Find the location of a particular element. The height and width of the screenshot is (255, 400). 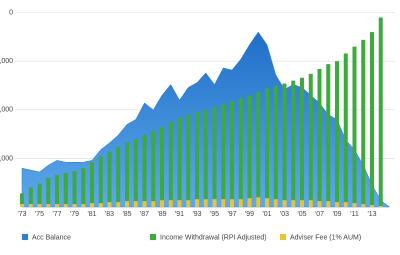

x-tick-label: '81 is located at coordinates (91, 214).